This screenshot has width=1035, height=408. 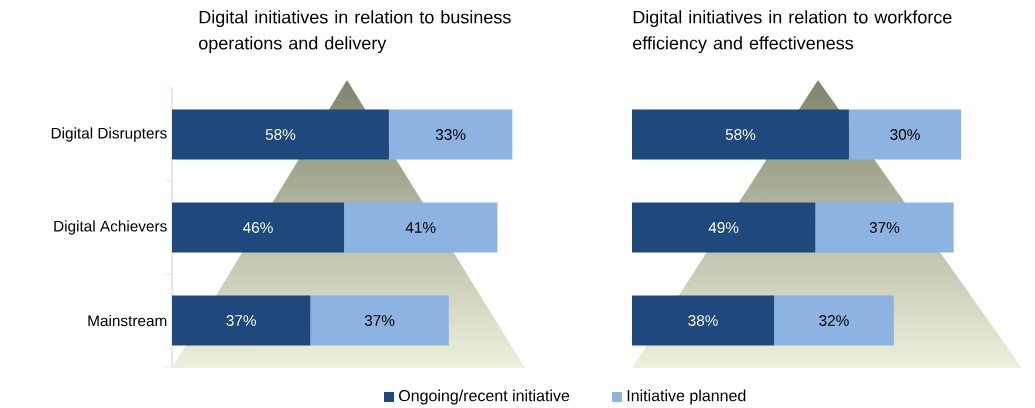 I want to click on y-tick-label: Digital Disrupters, so click(x=109, y=134).